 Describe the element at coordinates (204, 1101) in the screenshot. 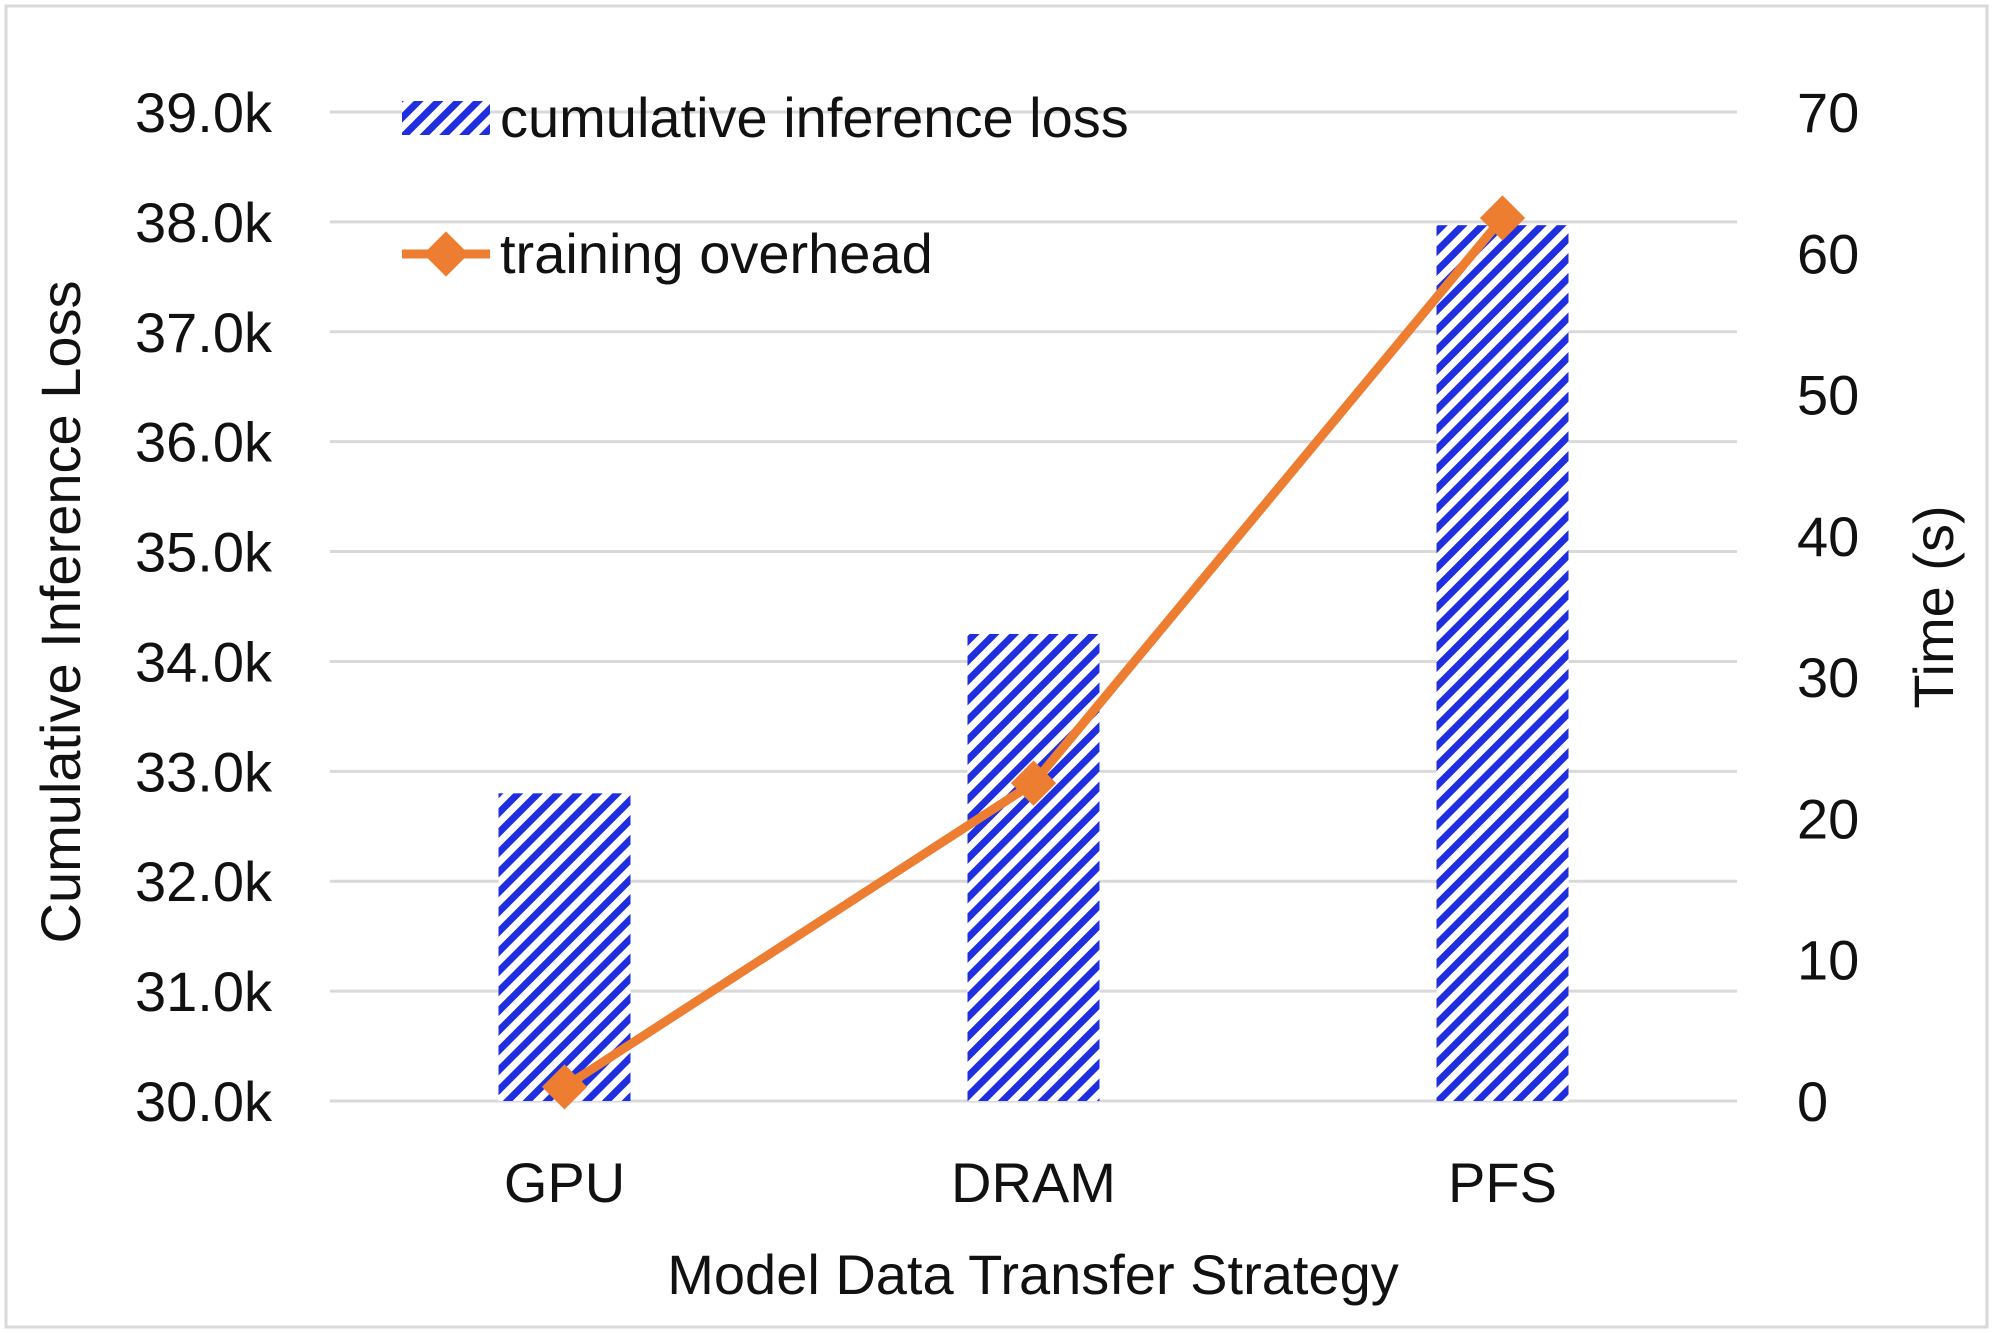

I see `left-tick-label: 30.0k` at that location.